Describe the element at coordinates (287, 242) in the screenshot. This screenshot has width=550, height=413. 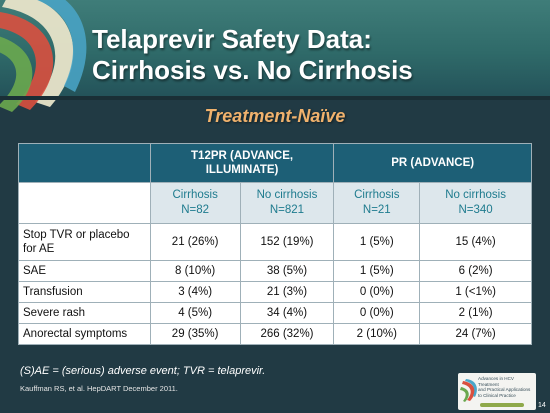
I see `table-cell: 152 (19%)` at that location.